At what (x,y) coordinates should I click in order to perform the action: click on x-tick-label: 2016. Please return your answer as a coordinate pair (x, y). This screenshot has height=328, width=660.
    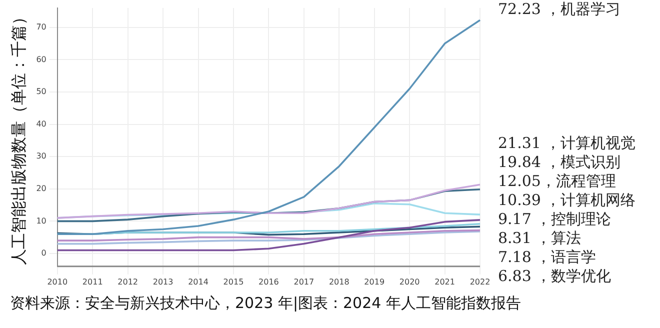
    Looking at the image, I should click on (268, 281).